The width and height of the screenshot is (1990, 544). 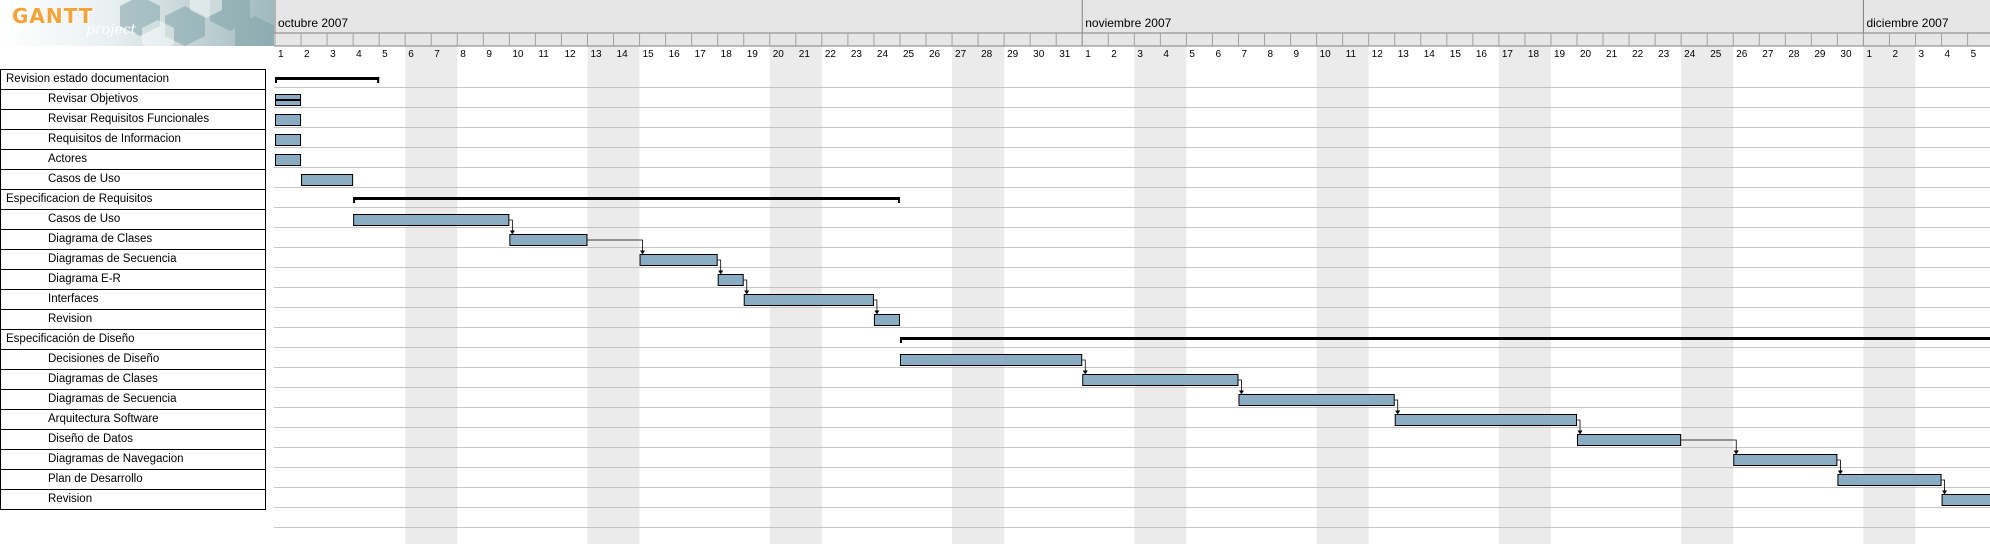 I want to click on task-row: Diagrama E-R, so click(x=133, y=280).